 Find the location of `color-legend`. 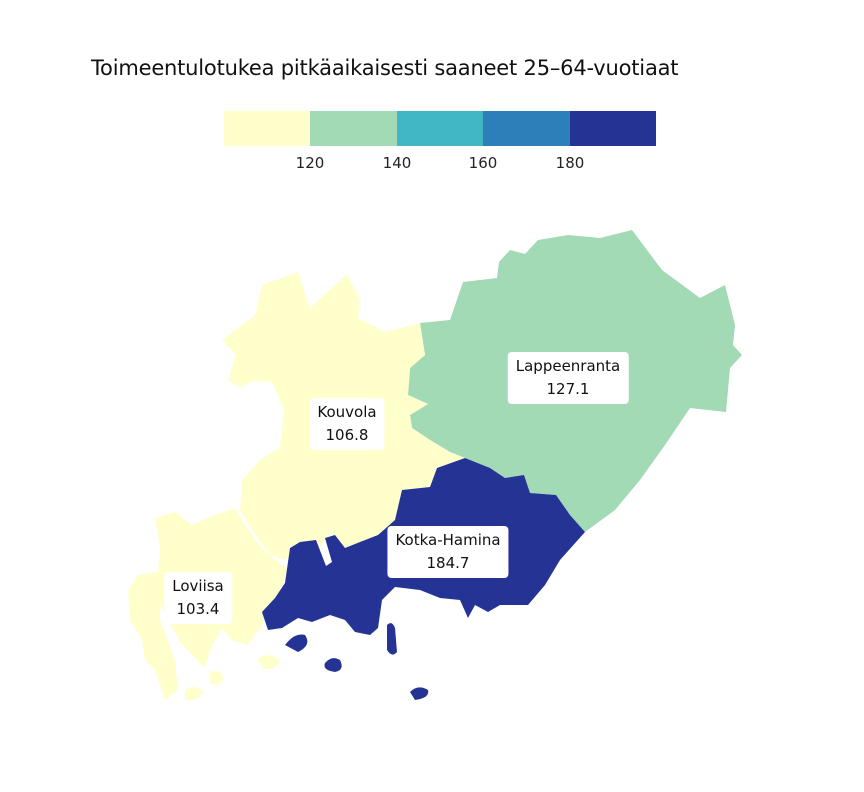

color-legend is located at coordinates (440, 128).